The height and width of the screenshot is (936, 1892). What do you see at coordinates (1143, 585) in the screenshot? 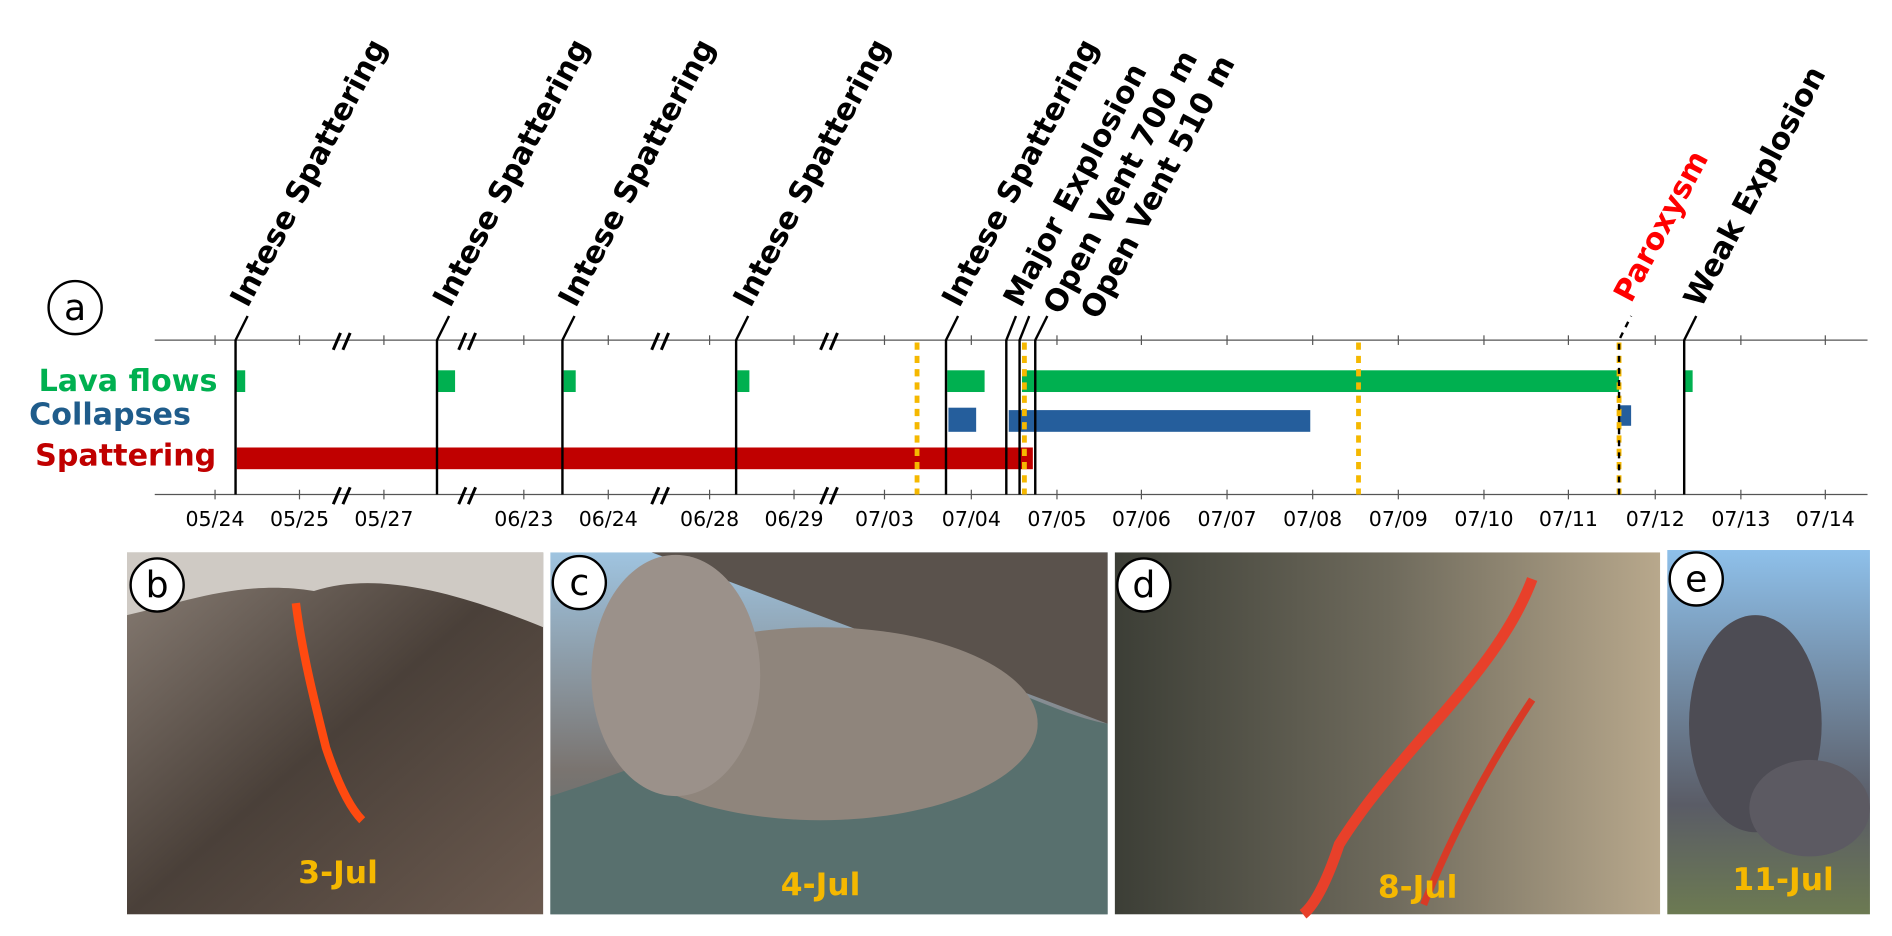
I see `photo-label: d` at bounding box center [1143, 585].